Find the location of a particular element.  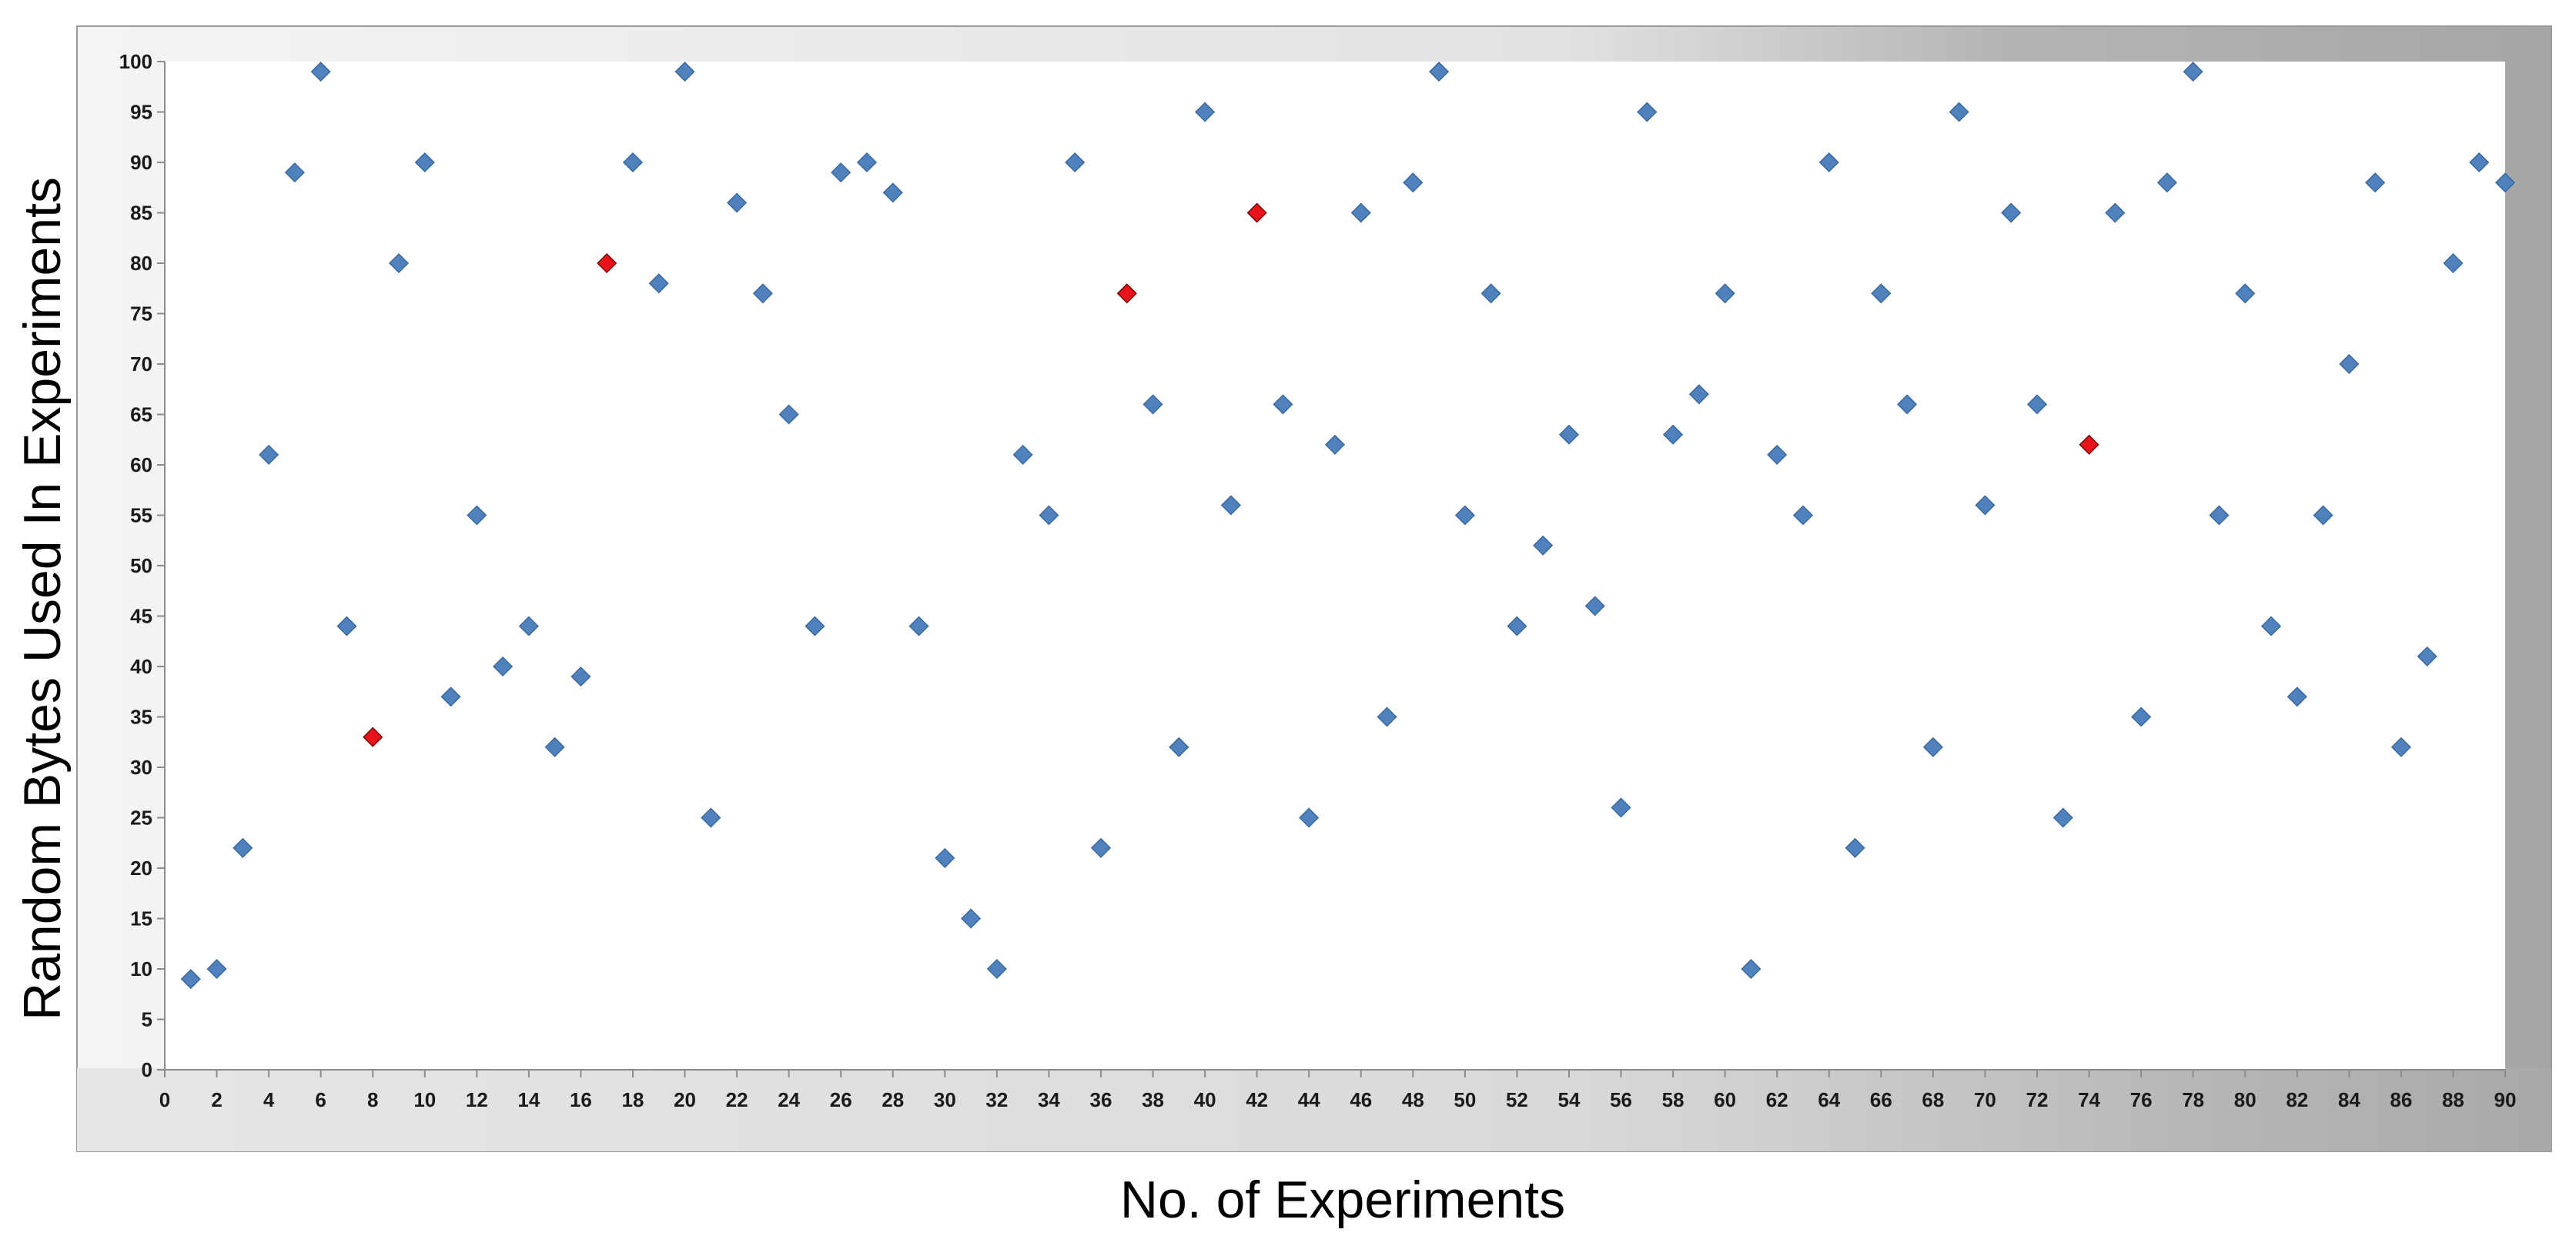

y-tick-label: 20 is located at coordinates (141, 868).